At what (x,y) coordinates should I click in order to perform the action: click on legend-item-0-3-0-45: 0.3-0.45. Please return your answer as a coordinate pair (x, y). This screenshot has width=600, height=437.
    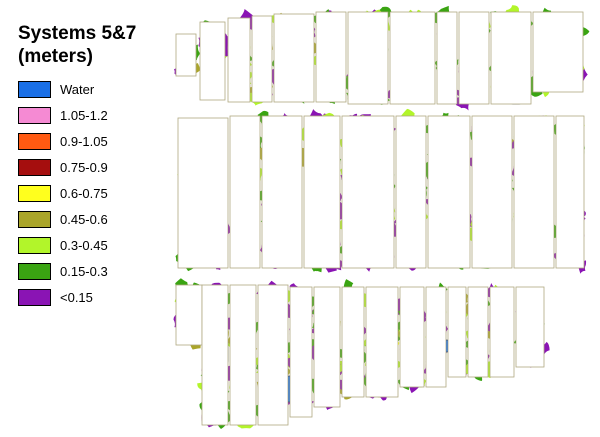
    Looking at the image, I should click on (89, 245).